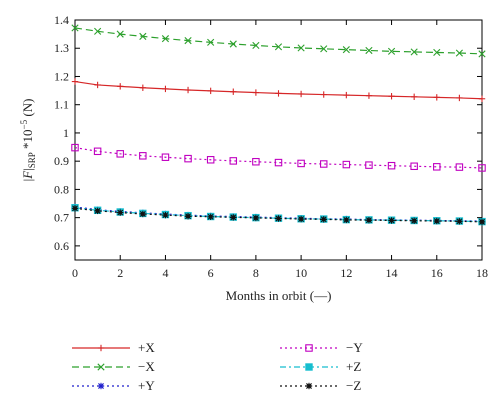 This screenshot has width=500, height=410. I want to click on legend-label: +X, so click(146, 347).